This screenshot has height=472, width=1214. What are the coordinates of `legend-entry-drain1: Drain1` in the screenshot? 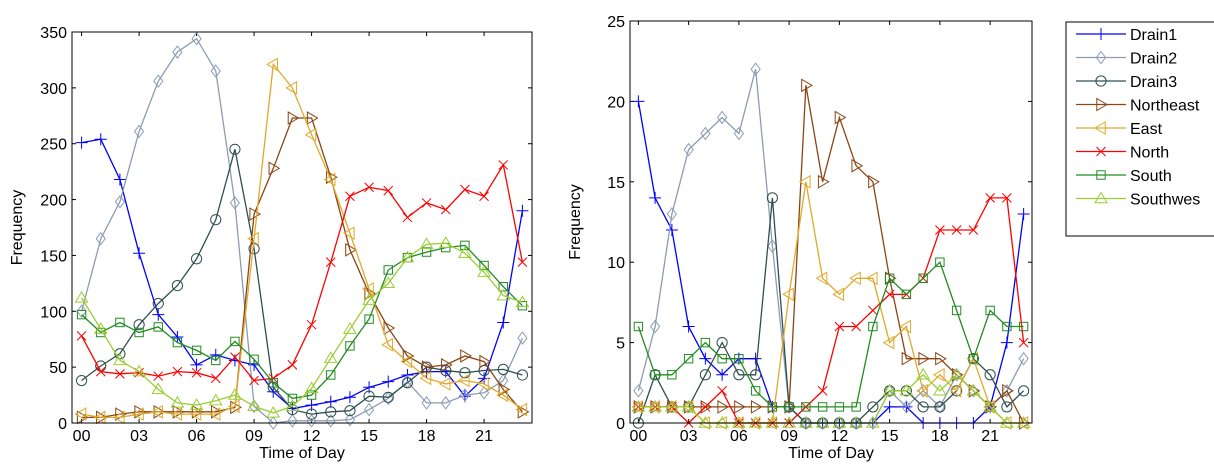 It's located at (1126, 35).